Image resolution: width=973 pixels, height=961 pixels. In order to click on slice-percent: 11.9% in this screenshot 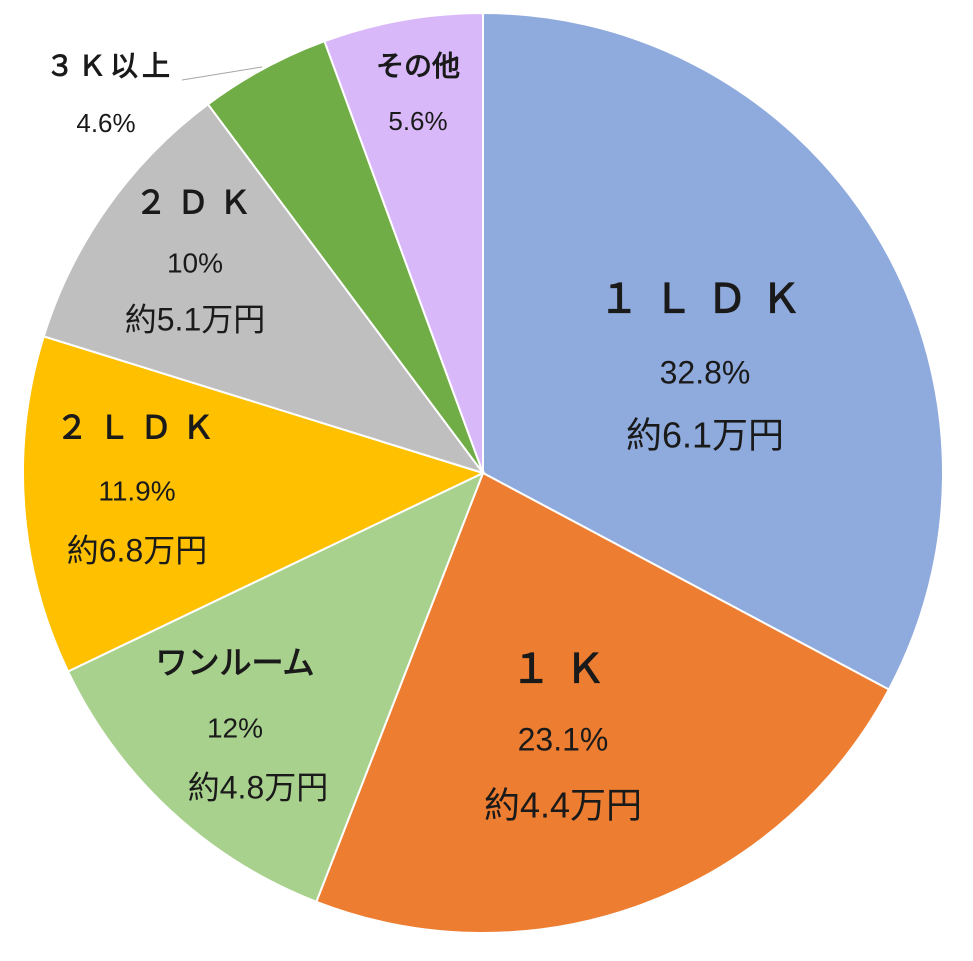, I will do `click(136, 490)`.